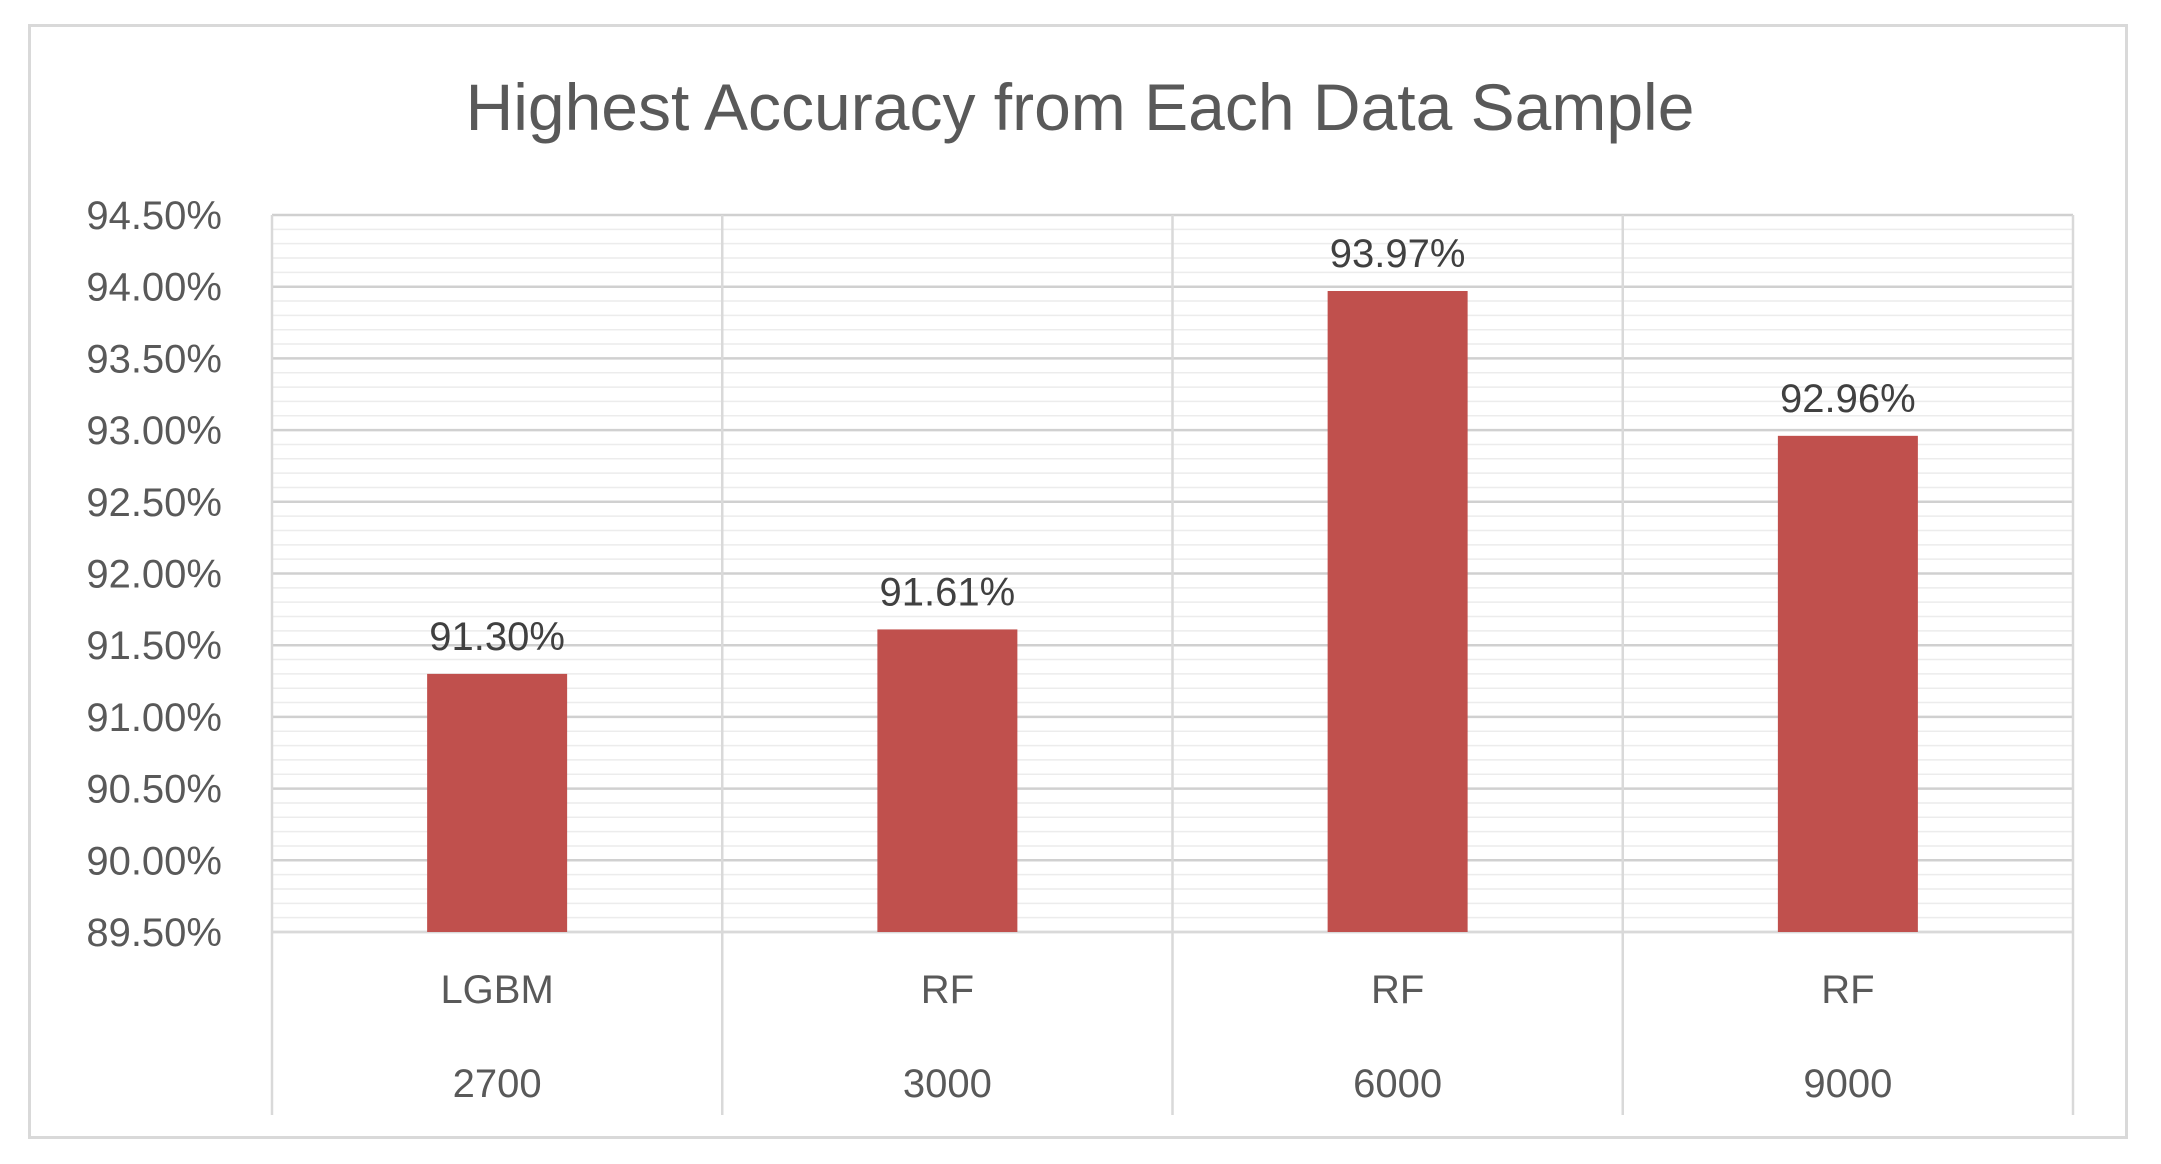 This screenshot has width=2161, height=1164. I want to click on category-label-sample: 6000, so click(1397, 1084).